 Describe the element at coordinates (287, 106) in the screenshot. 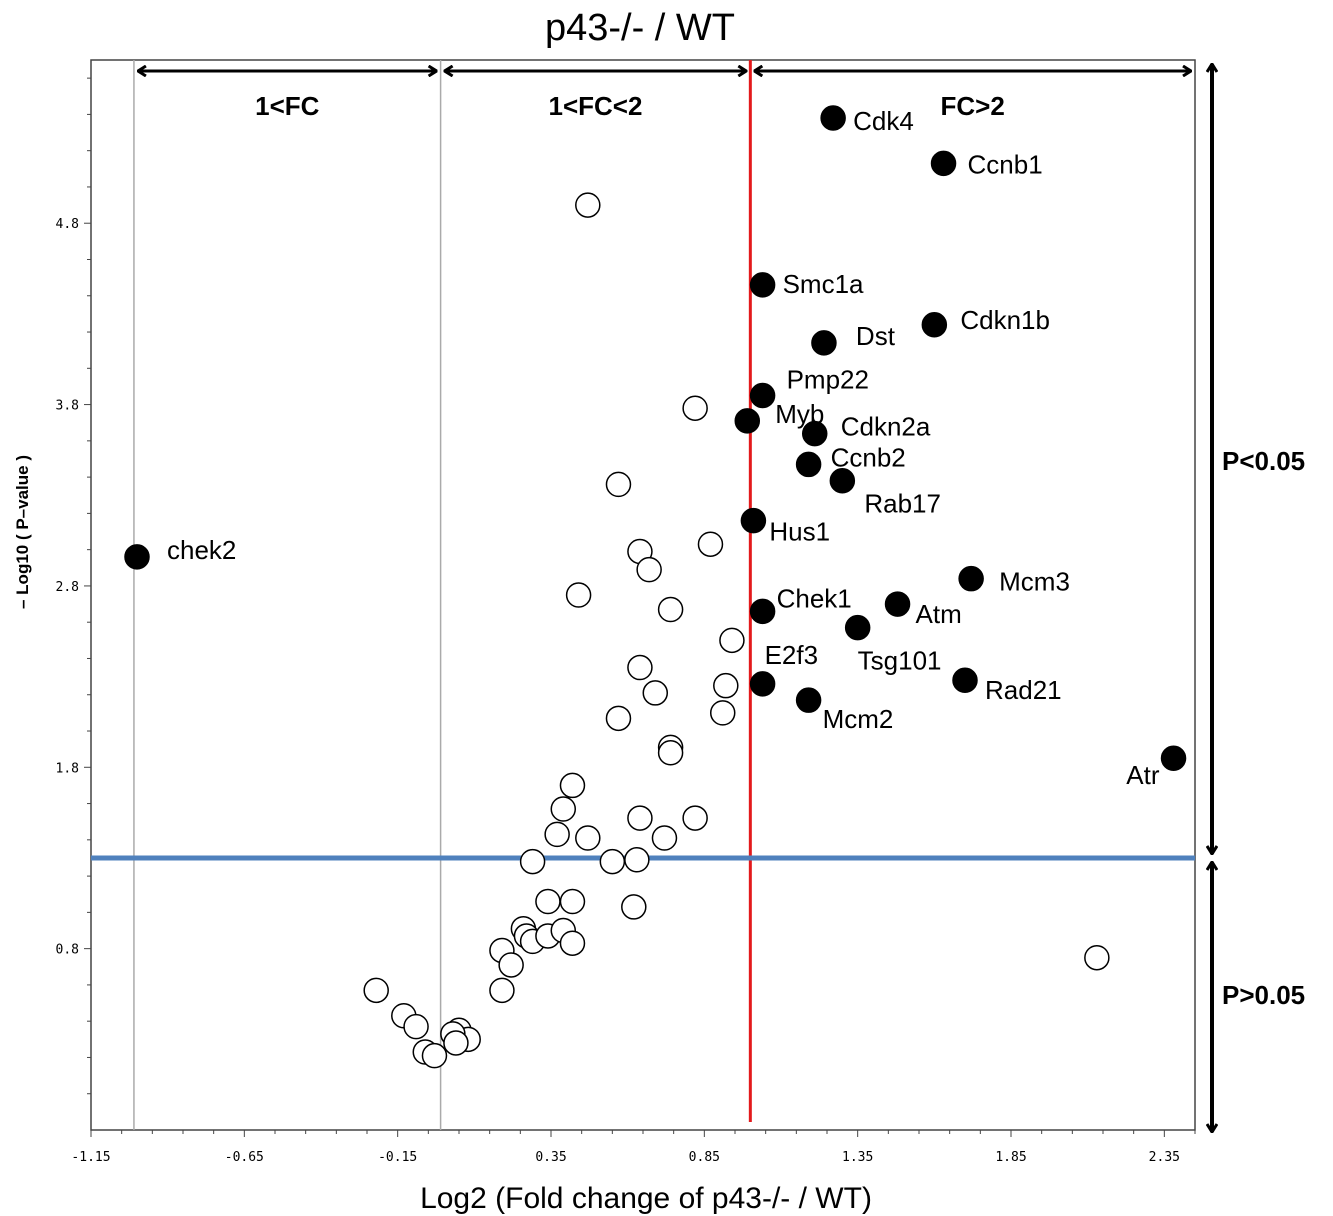

I see `region-label: 1<FC` at that location.